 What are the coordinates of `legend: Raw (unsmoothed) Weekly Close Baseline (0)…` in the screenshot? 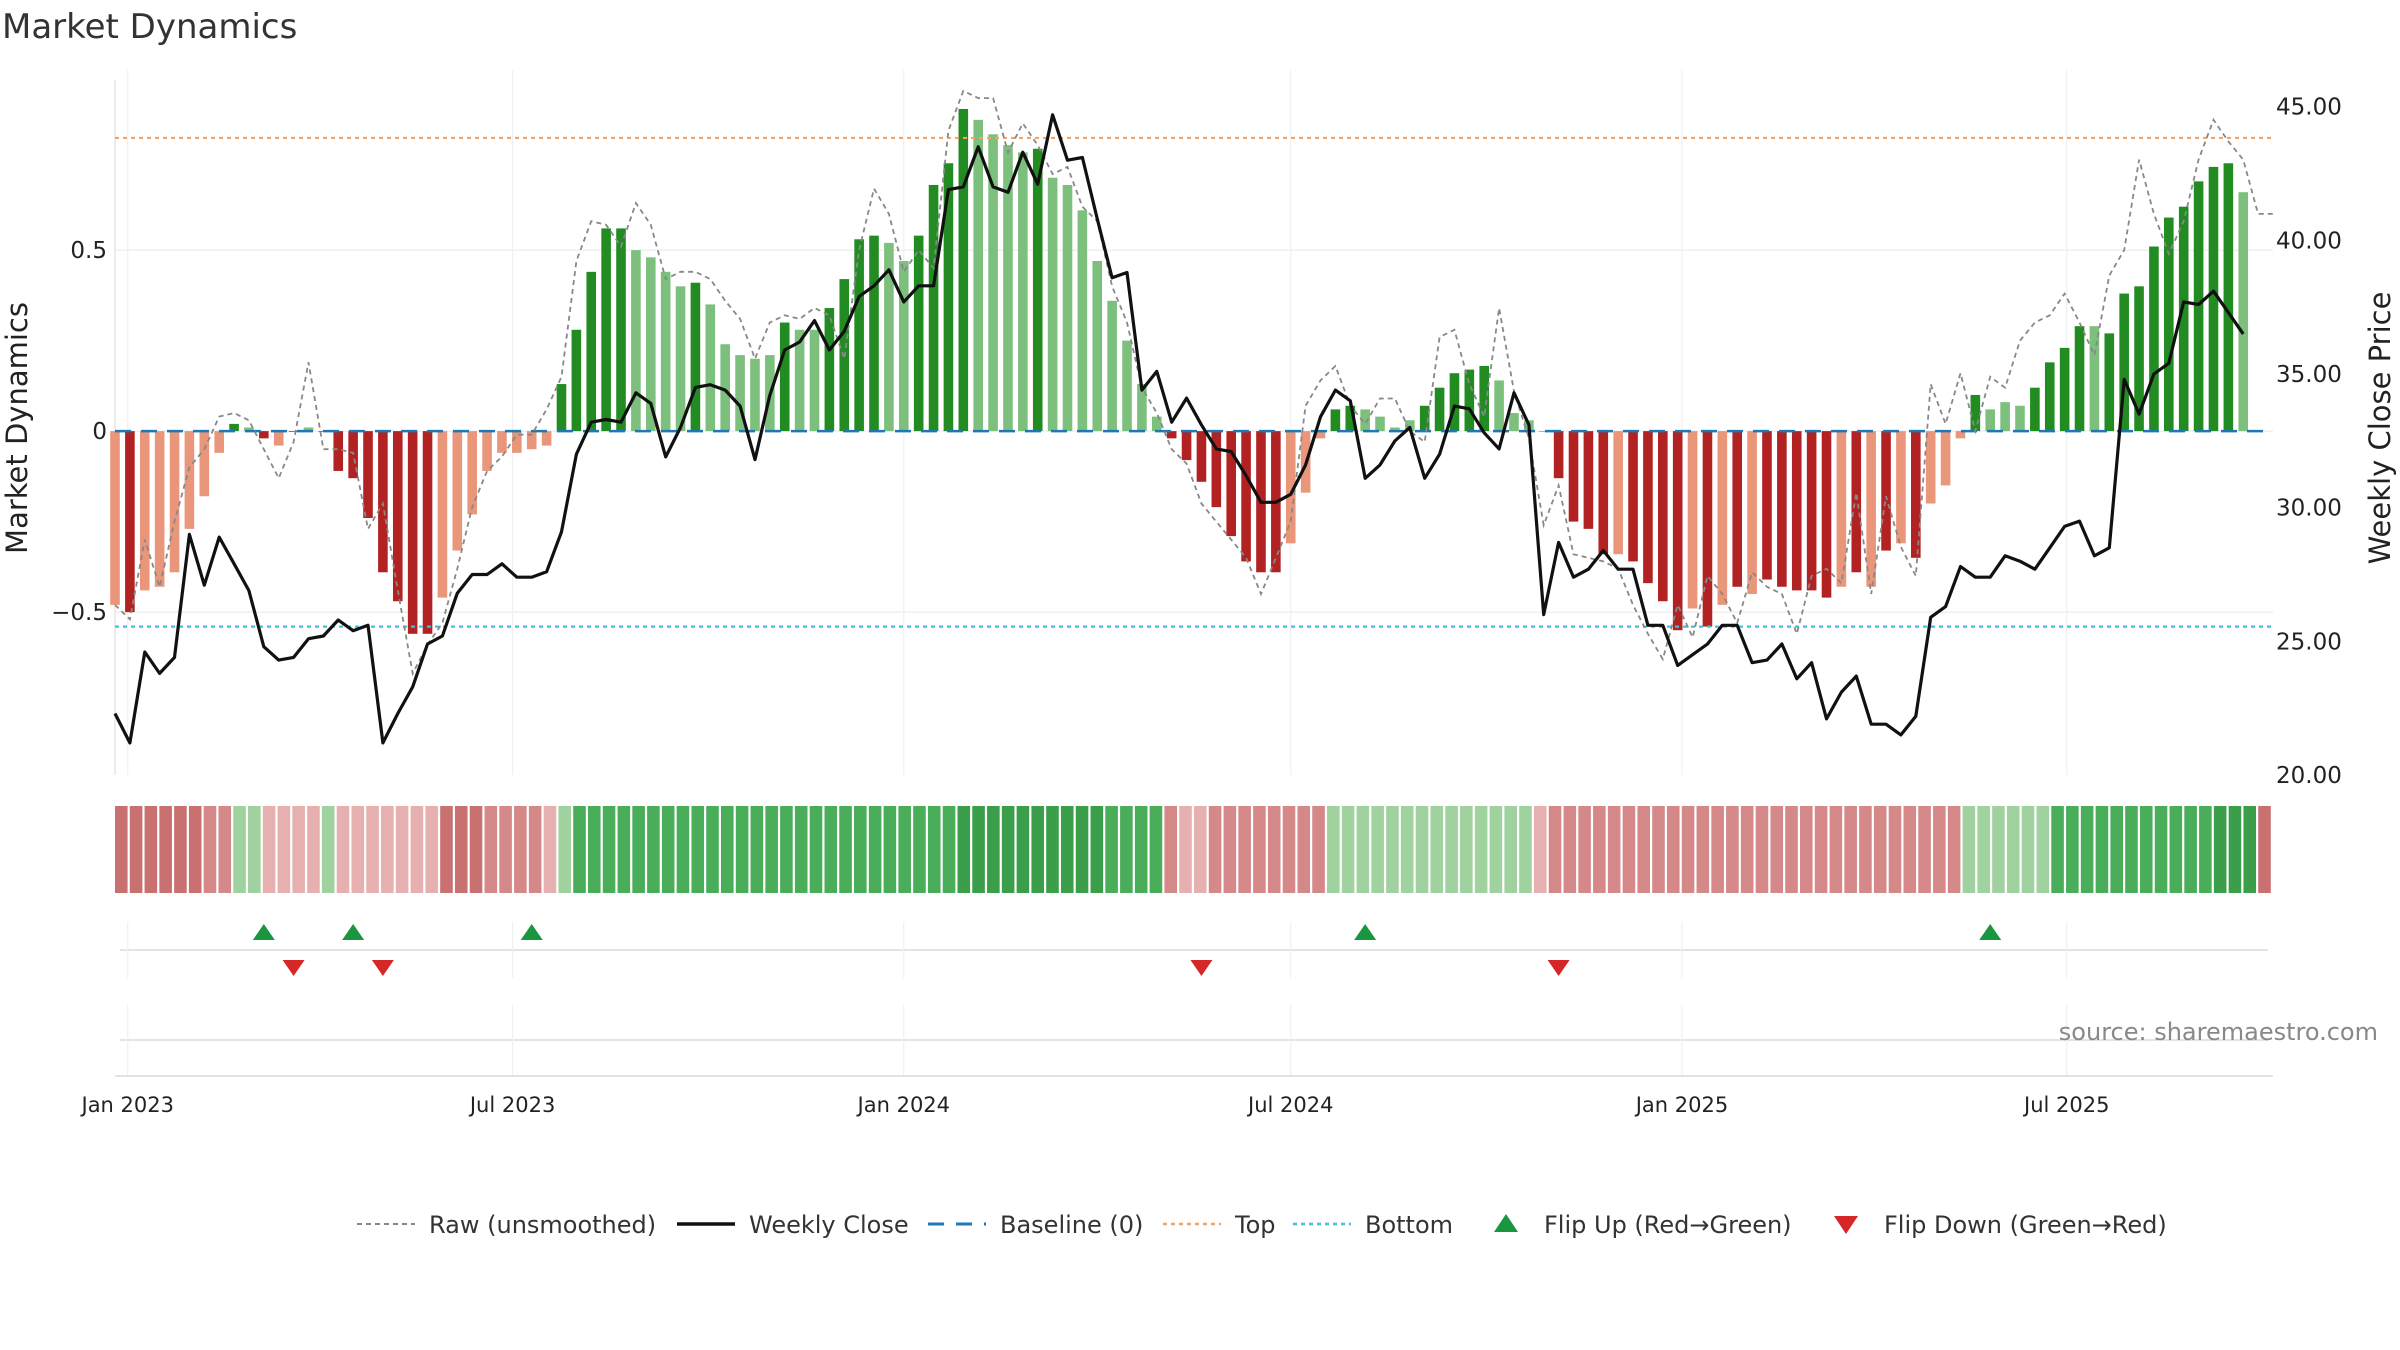 It's located at (1262, 1225).